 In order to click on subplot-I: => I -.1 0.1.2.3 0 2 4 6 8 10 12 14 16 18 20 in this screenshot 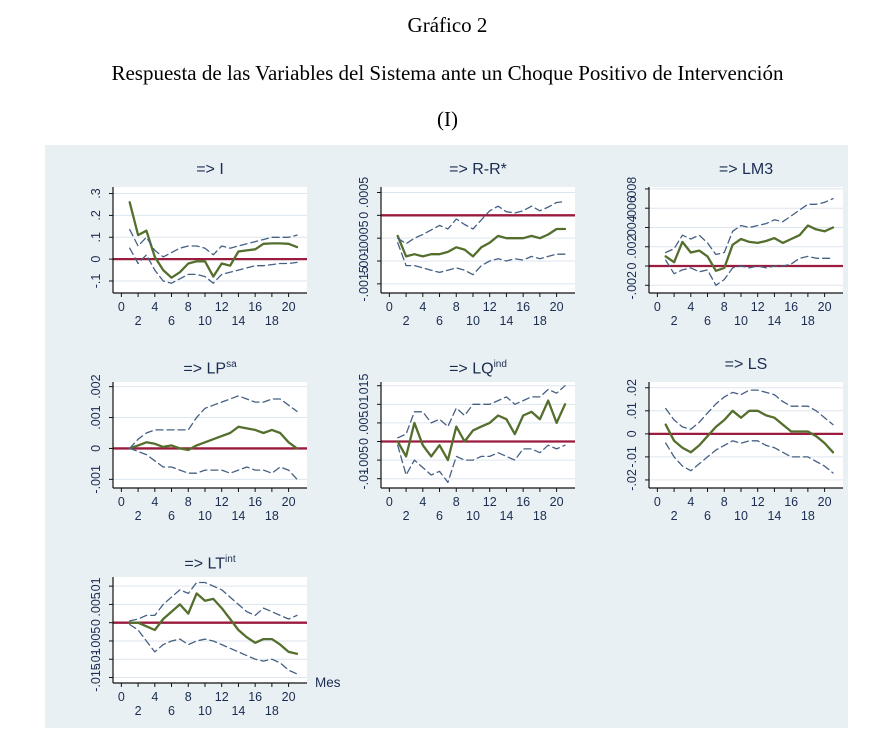, I will do `click(189, 244)`.